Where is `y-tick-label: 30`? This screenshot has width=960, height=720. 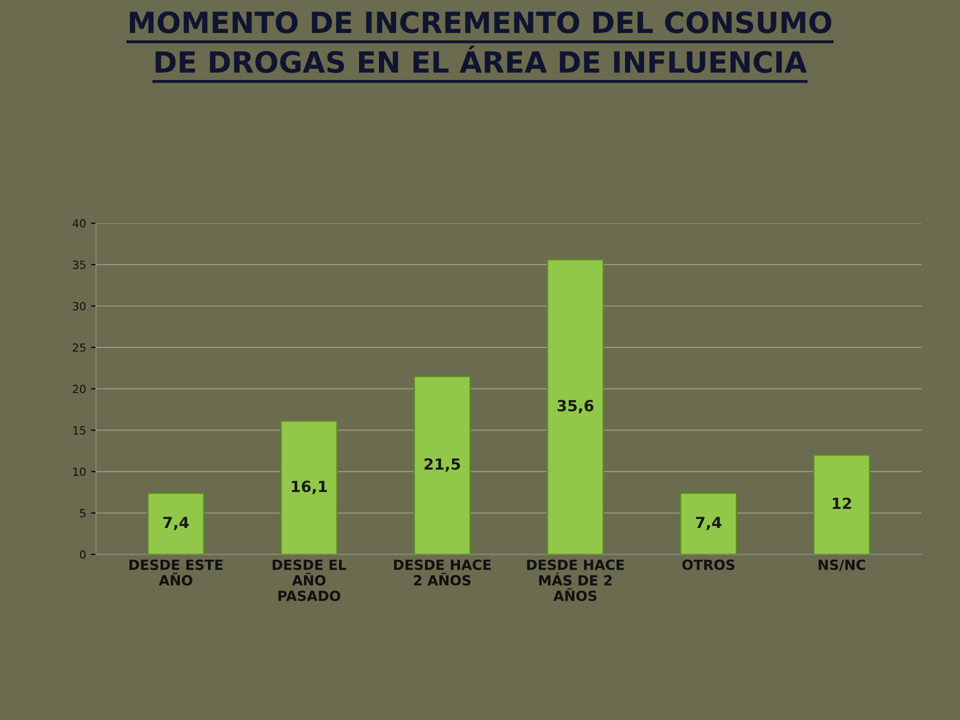
y-tick-label: 30 is located at coordinates (79, 306).